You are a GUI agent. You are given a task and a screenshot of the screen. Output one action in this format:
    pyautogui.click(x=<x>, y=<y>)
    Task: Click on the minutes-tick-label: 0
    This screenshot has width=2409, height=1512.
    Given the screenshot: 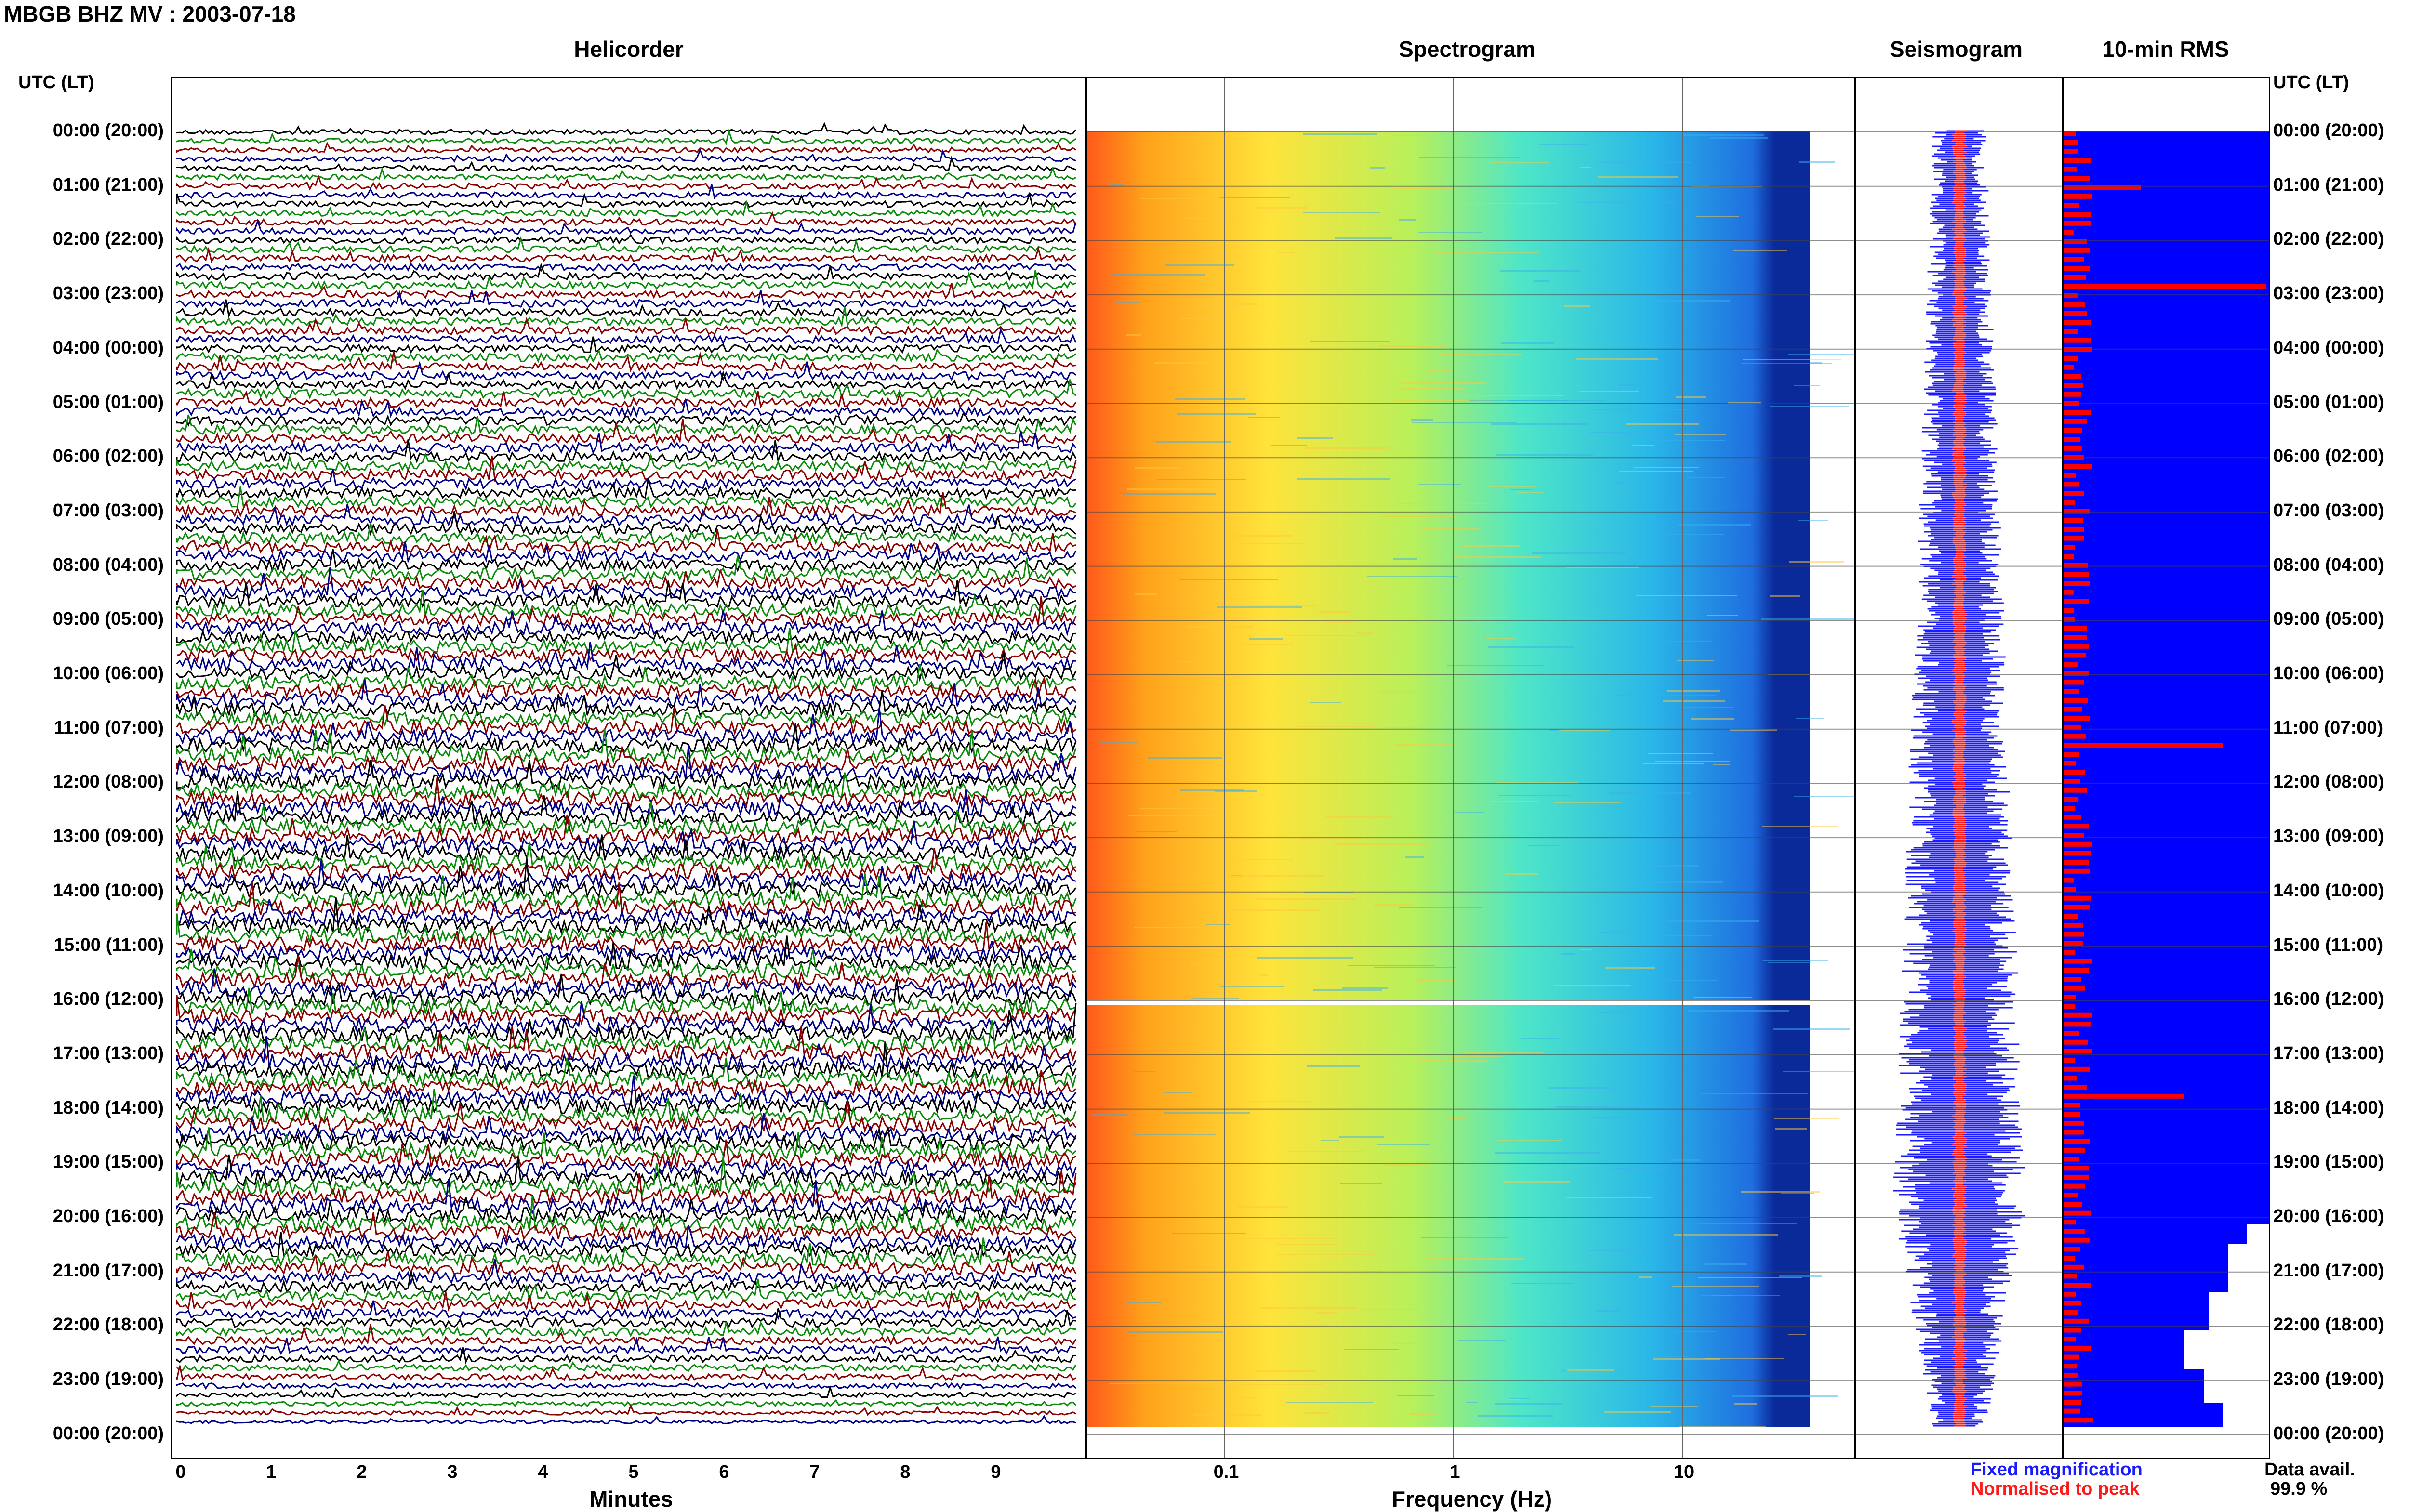 What is the action you would take?
    pyautogui.click(x=180, y=1472)
    